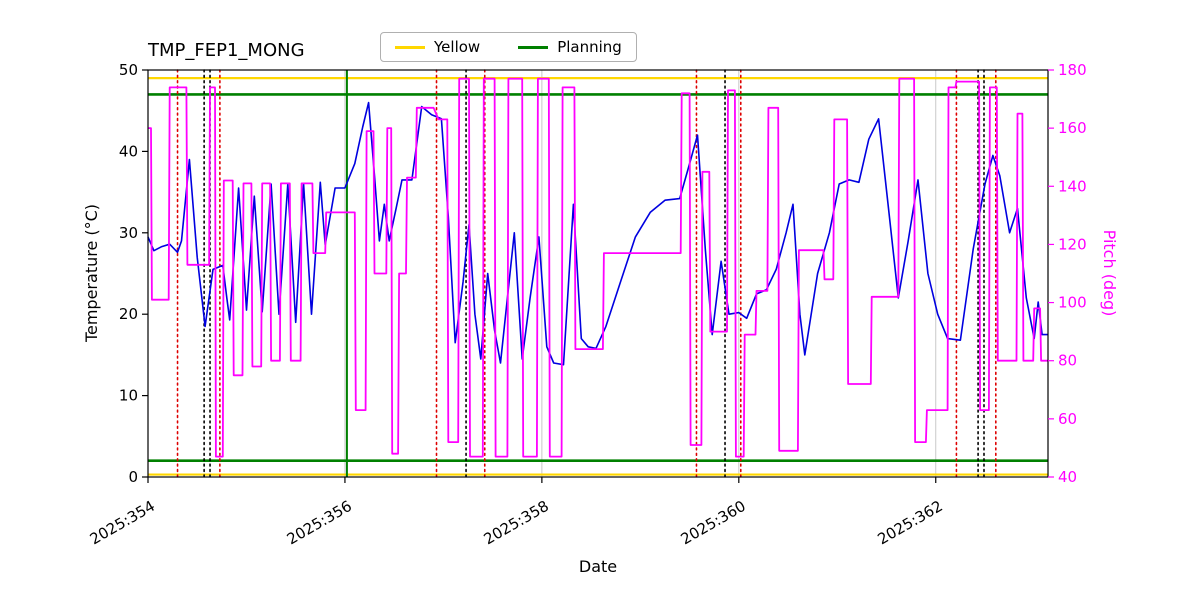  I want to click on y-axis-label-left: Temperature (°C), so click(91, 273).